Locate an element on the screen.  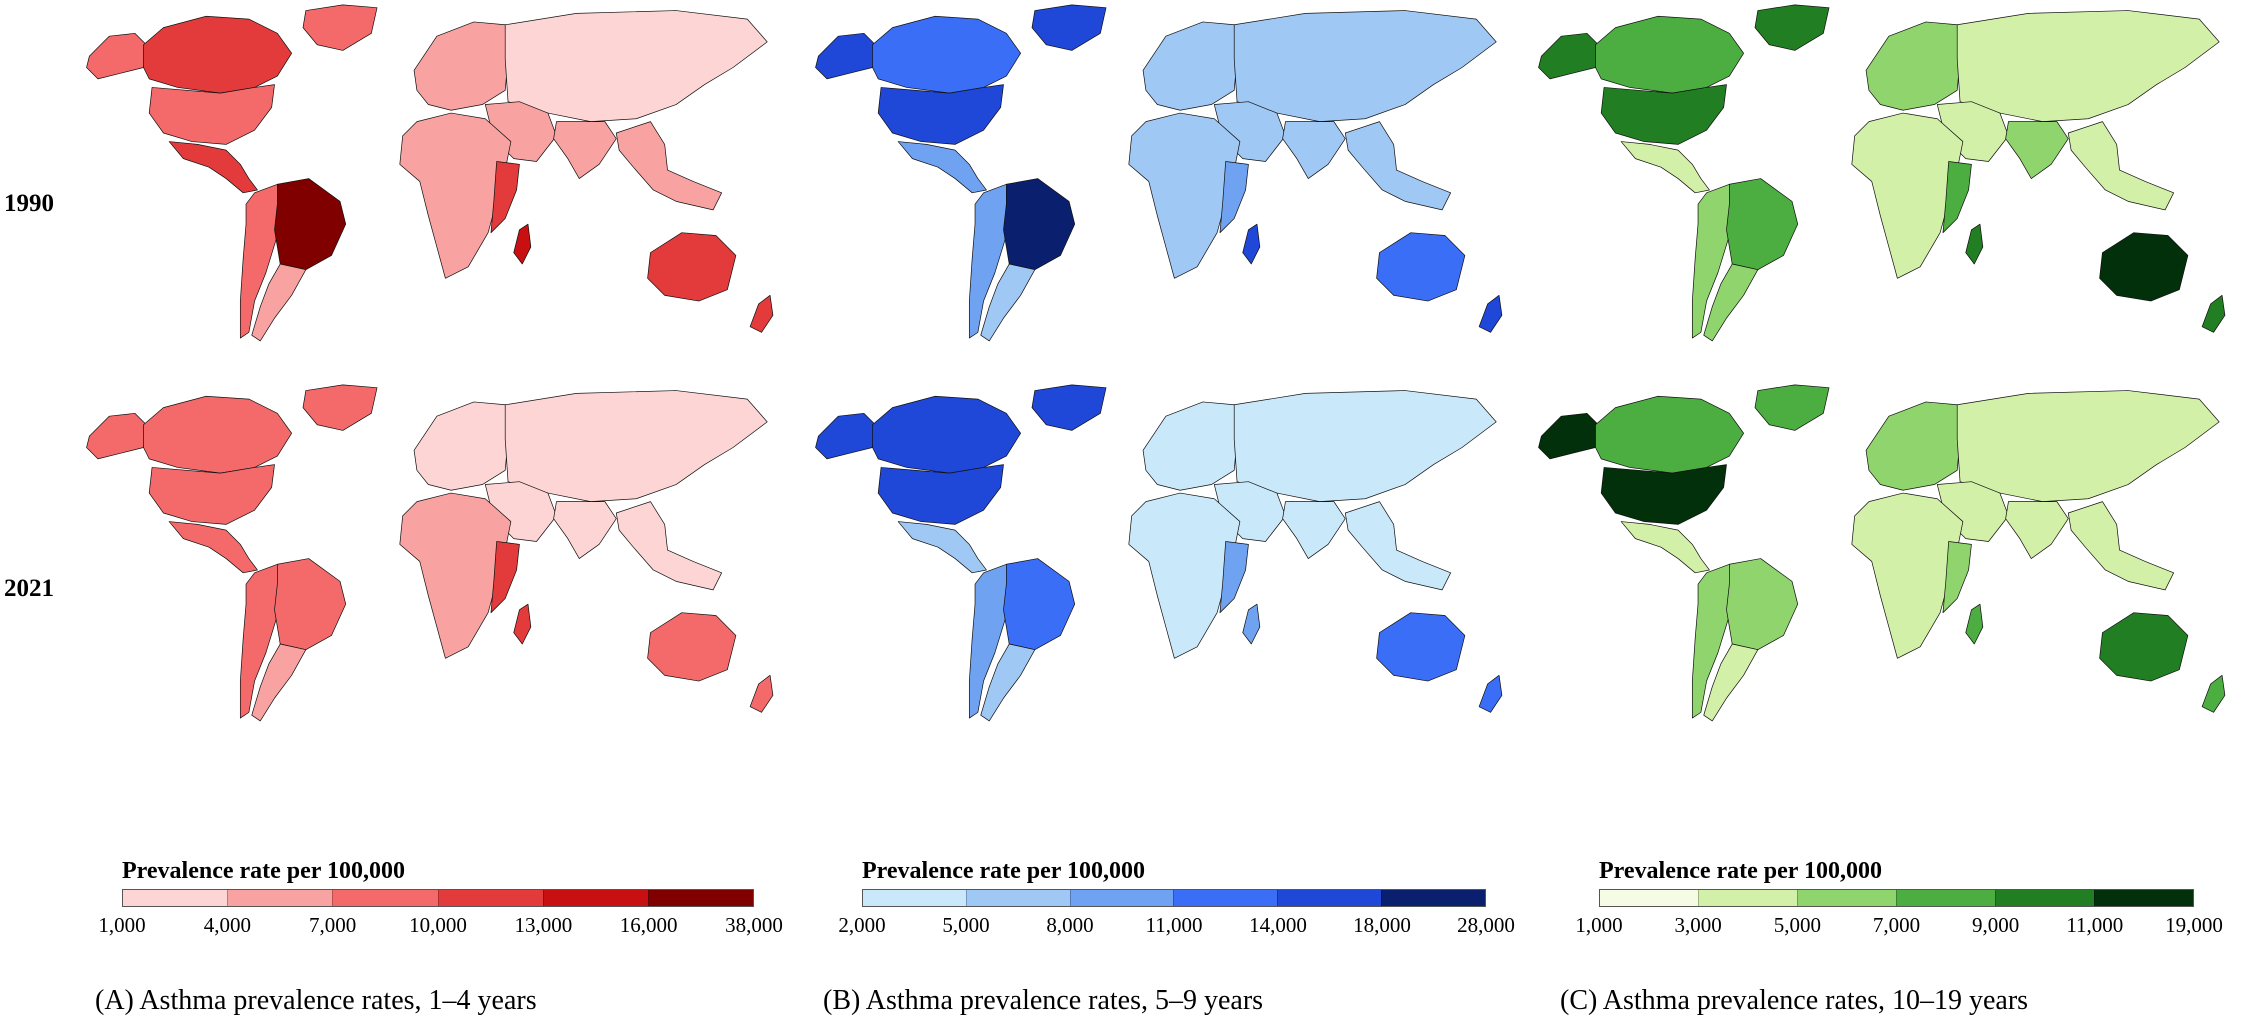
legend-tick-label: 4,000 is located at coordinates (227, 925).